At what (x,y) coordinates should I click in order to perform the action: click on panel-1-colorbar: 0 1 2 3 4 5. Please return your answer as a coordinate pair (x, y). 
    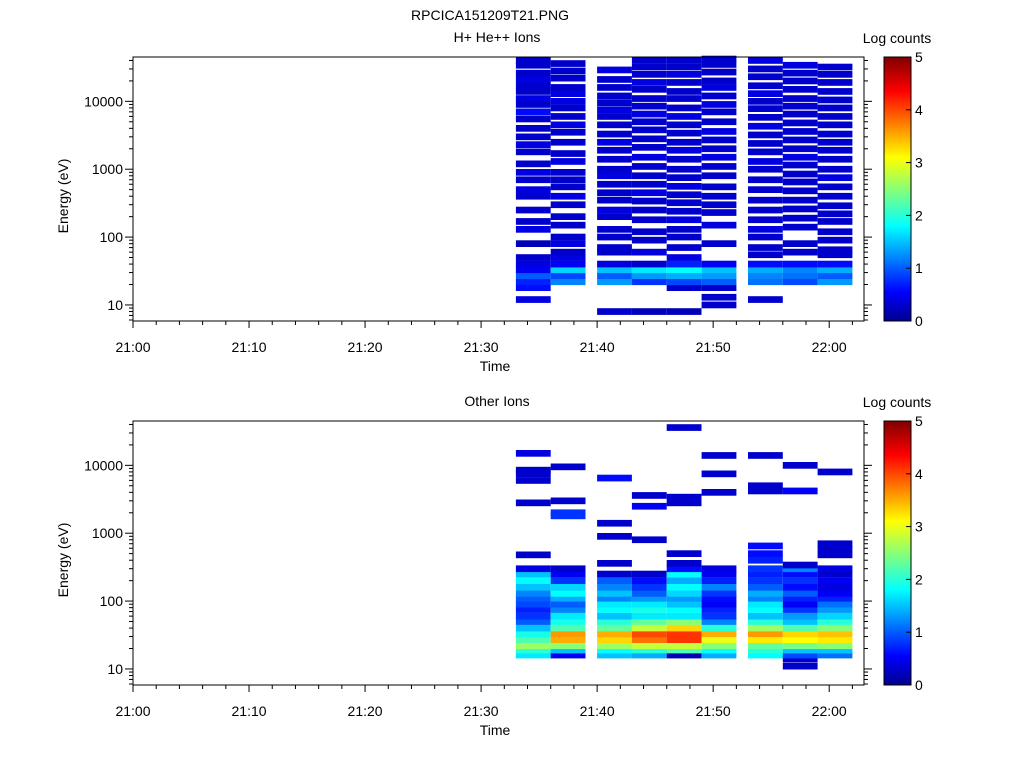
    Looking at the image, I should click on (903, 189).